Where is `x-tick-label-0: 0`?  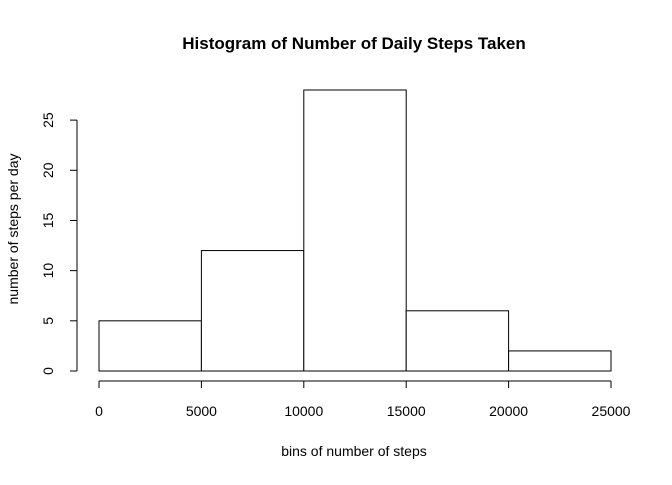 x-tick-label-0: 0 is located at coordinates (99, 411).